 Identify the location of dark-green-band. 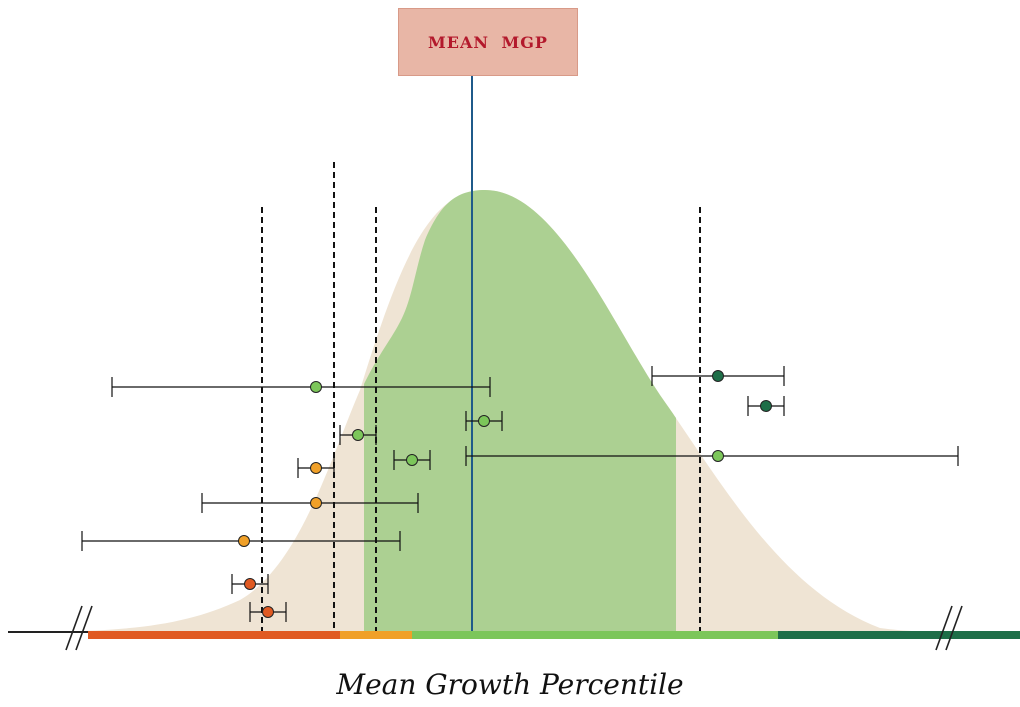
(899, 635).